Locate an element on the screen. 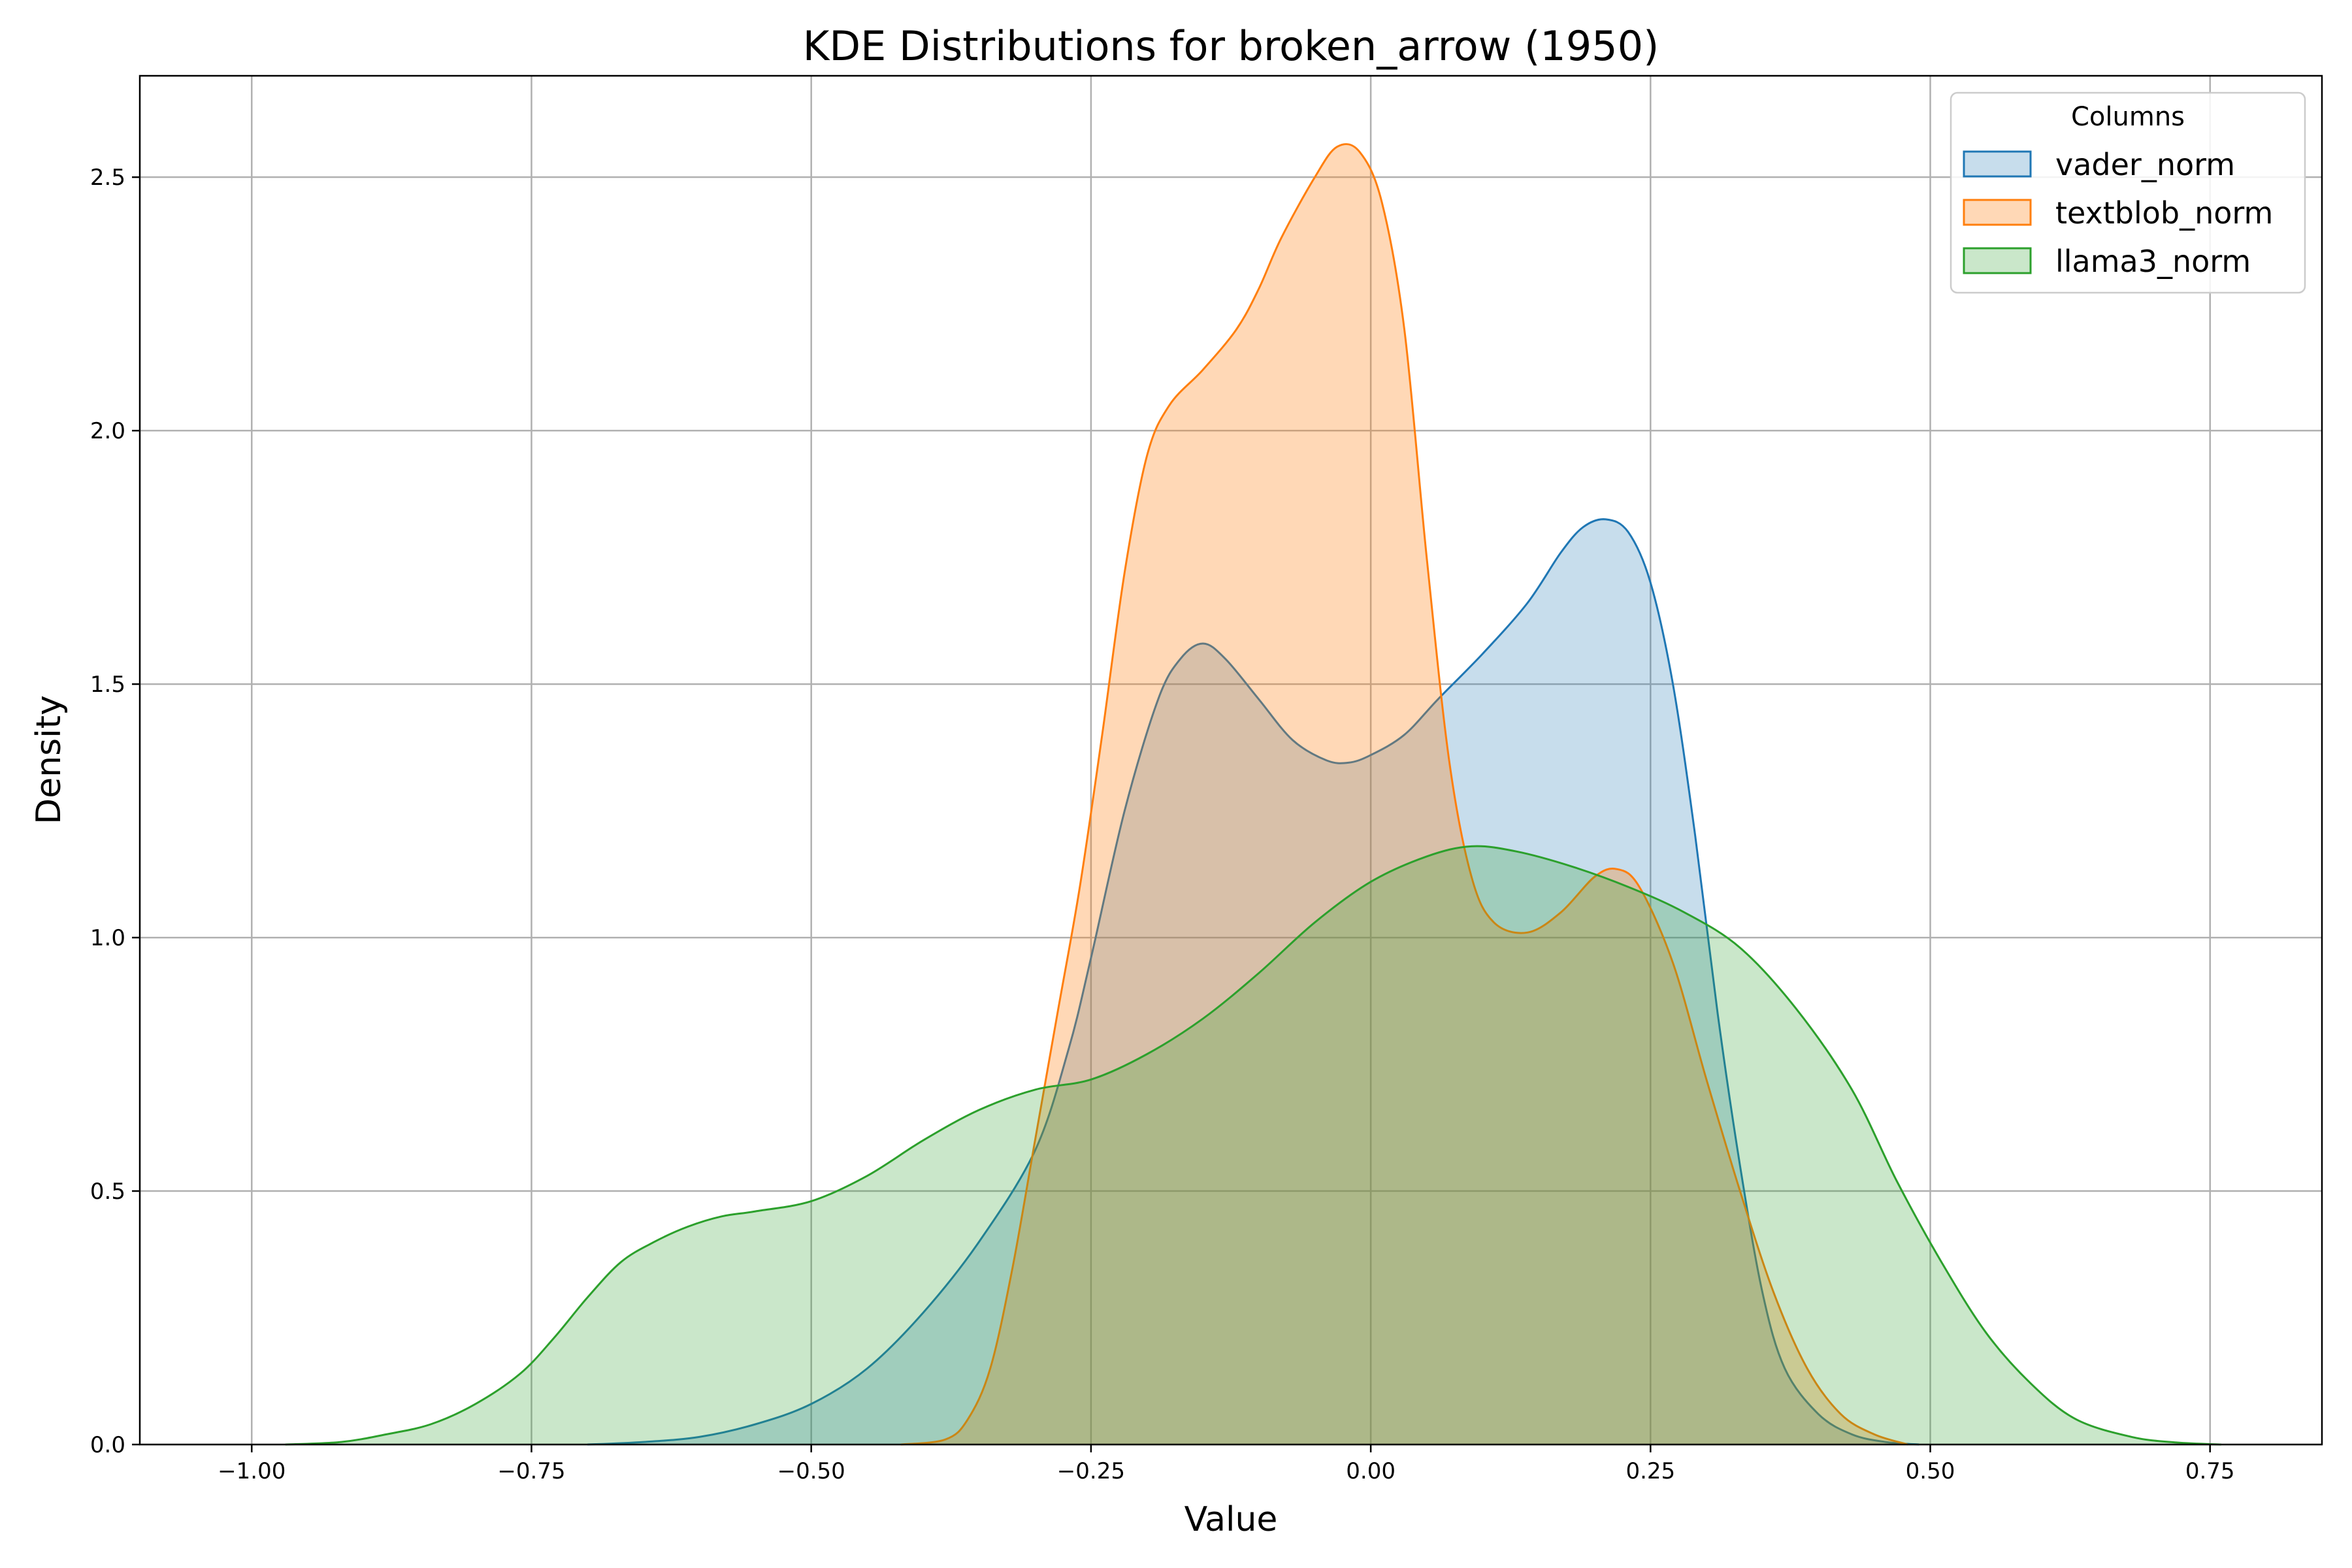 This screenshot has width=2352, height=1568. y-tick-label: 1.0 is located at coordinates (107, 938).